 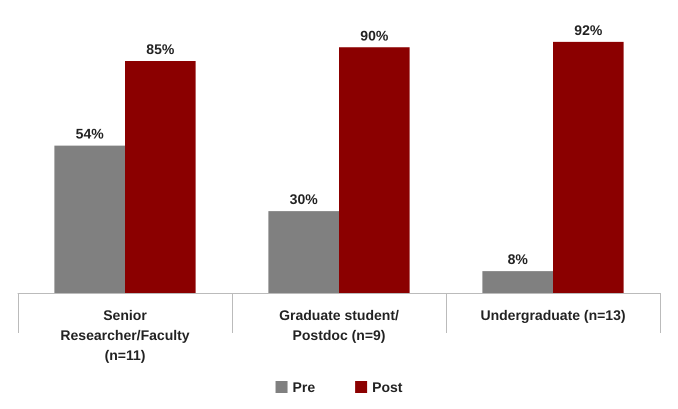 I want to click on data-label: 30%, so click(x=304, y=199).